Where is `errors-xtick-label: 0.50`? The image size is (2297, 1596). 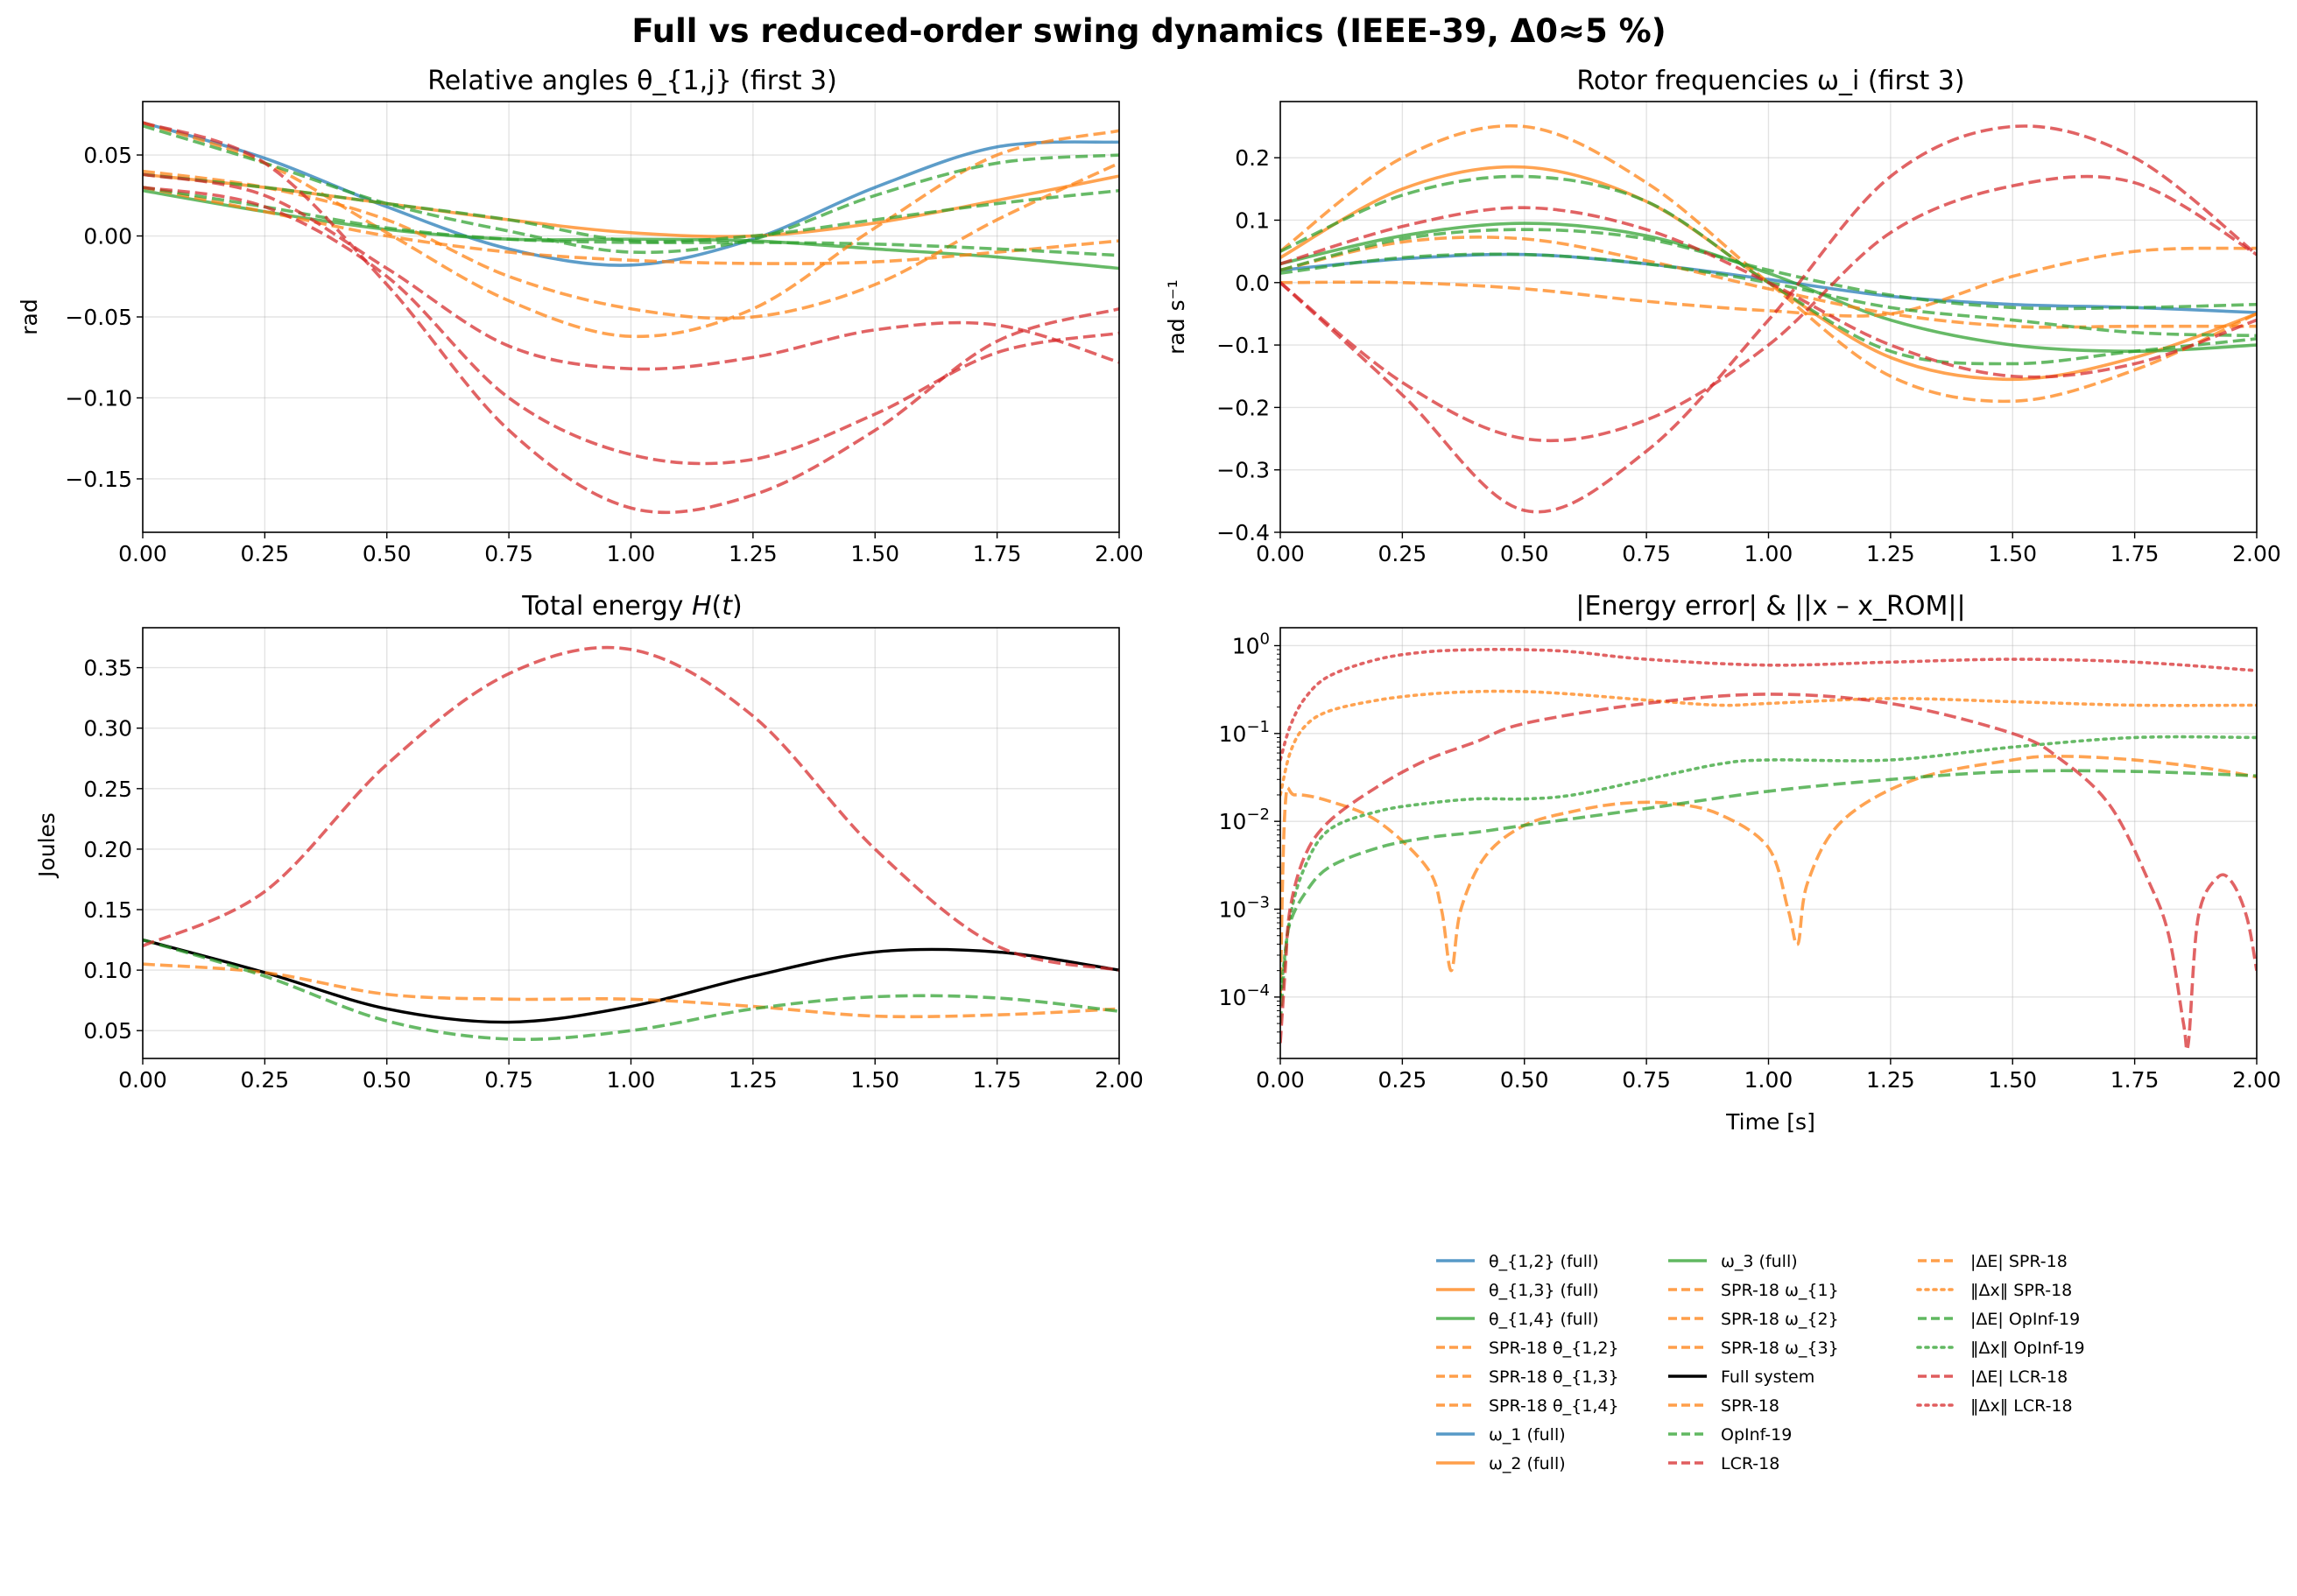 errors-xtick-label: 0.50 is located at coordinates (1524, 1080).